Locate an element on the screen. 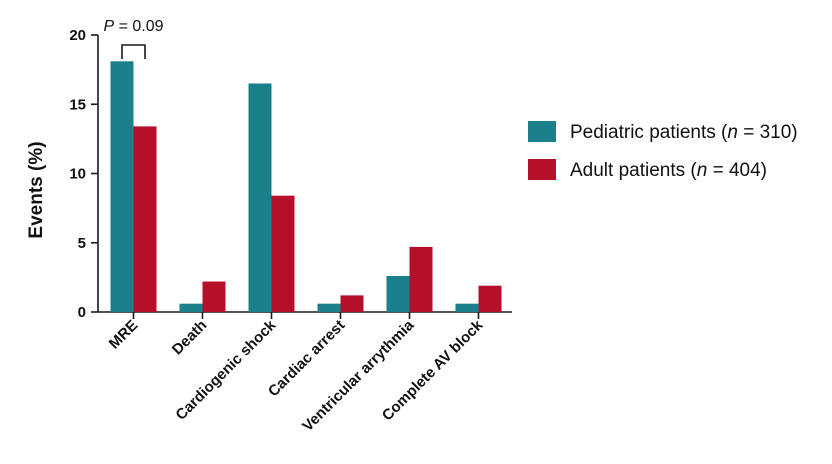  legend-label-suffix: = 404) is located at coordinates (737, 170).